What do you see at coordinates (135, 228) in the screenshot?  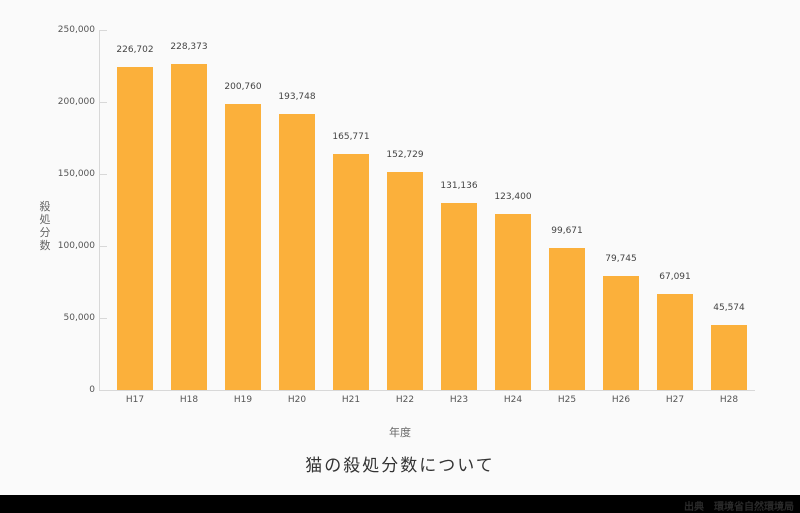 I see `bar-H17` at bounding box center [135, 228].